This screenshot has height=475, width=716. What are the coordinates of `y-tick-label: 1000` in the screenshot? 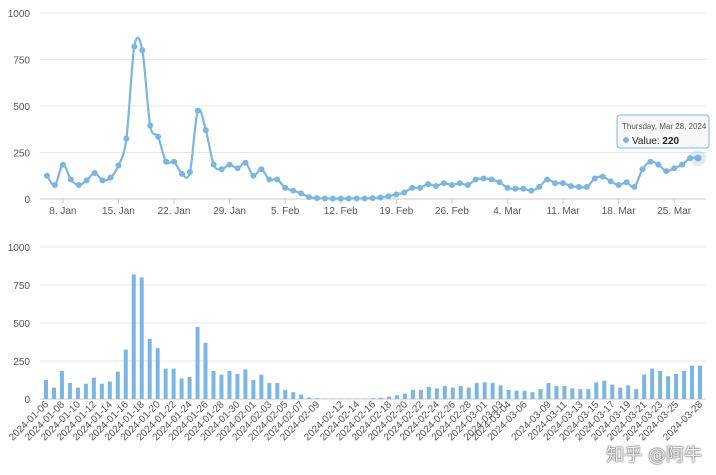 It's located at (19, 14).